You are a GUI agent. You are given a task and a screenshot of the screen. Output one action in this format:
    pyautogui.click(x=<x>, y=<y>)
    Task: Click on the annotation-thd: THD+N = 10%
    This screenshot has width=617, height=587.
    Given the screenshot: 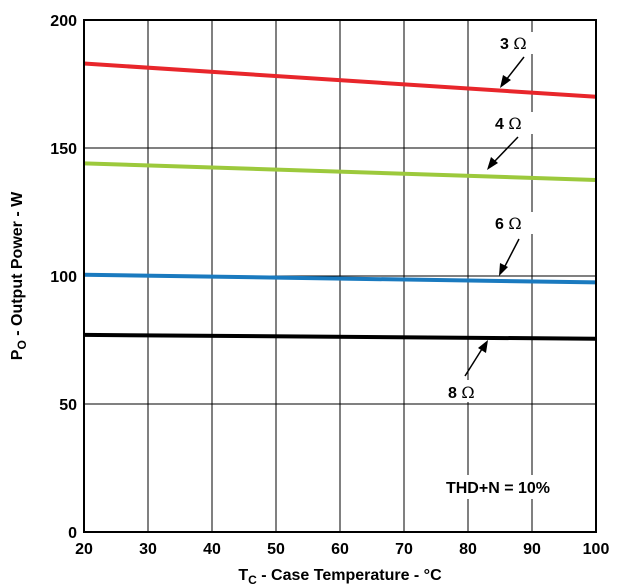 What is the action you would take?
    pyautogui.click(x=498, y=488)
    